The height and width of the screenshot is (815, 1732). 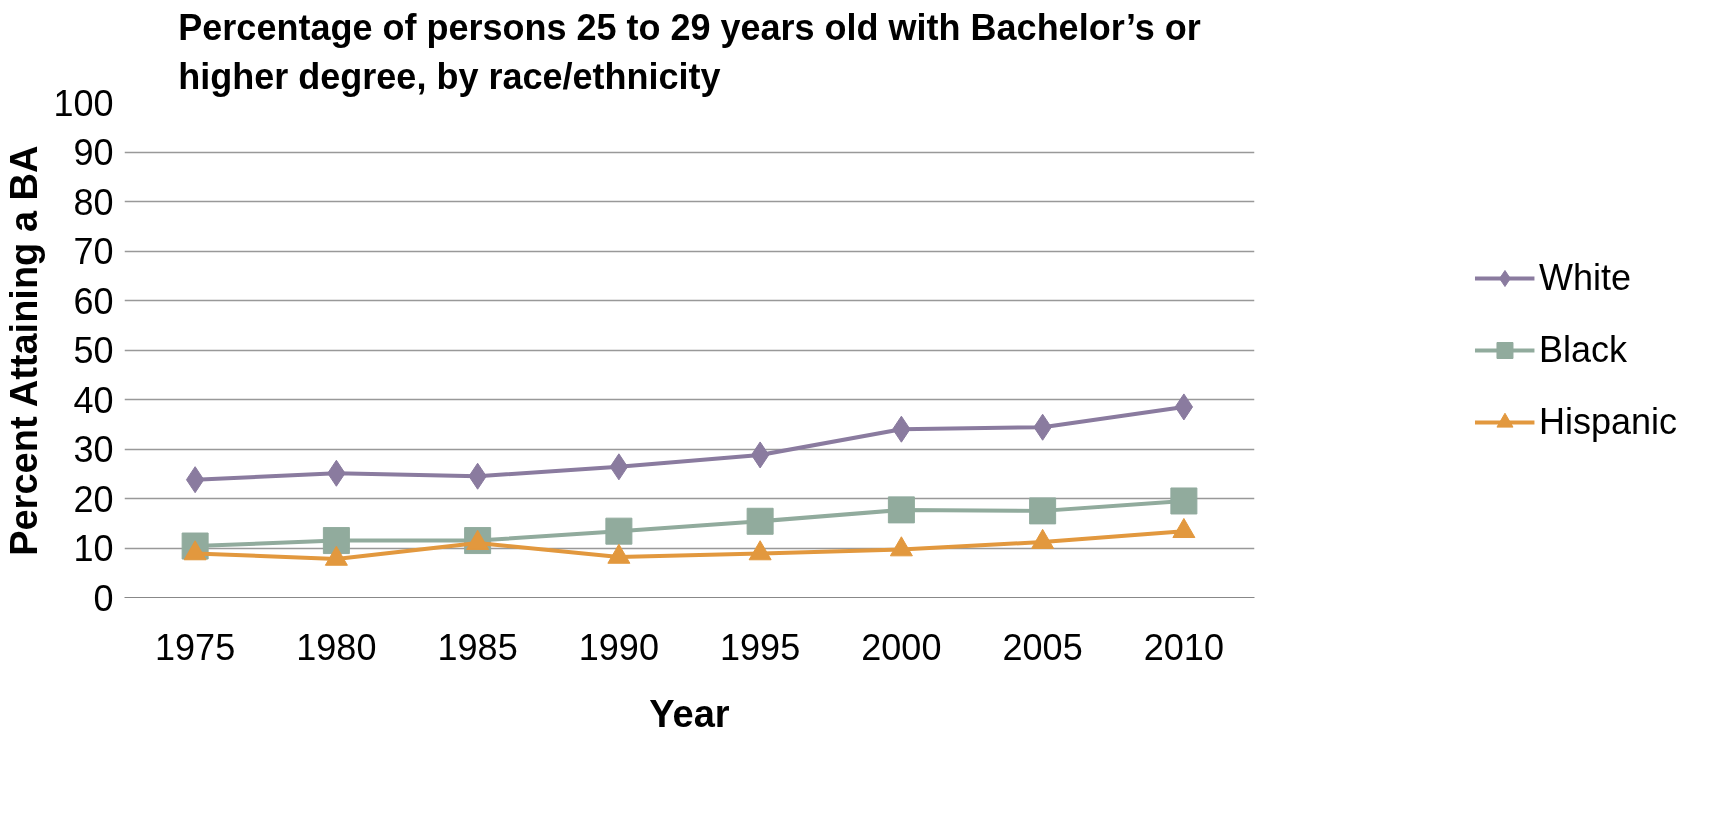 What do you see at coordinates (93, 350) in the screenshot?
I see `y-tick-label: 50` at bounding box center [93, 350].